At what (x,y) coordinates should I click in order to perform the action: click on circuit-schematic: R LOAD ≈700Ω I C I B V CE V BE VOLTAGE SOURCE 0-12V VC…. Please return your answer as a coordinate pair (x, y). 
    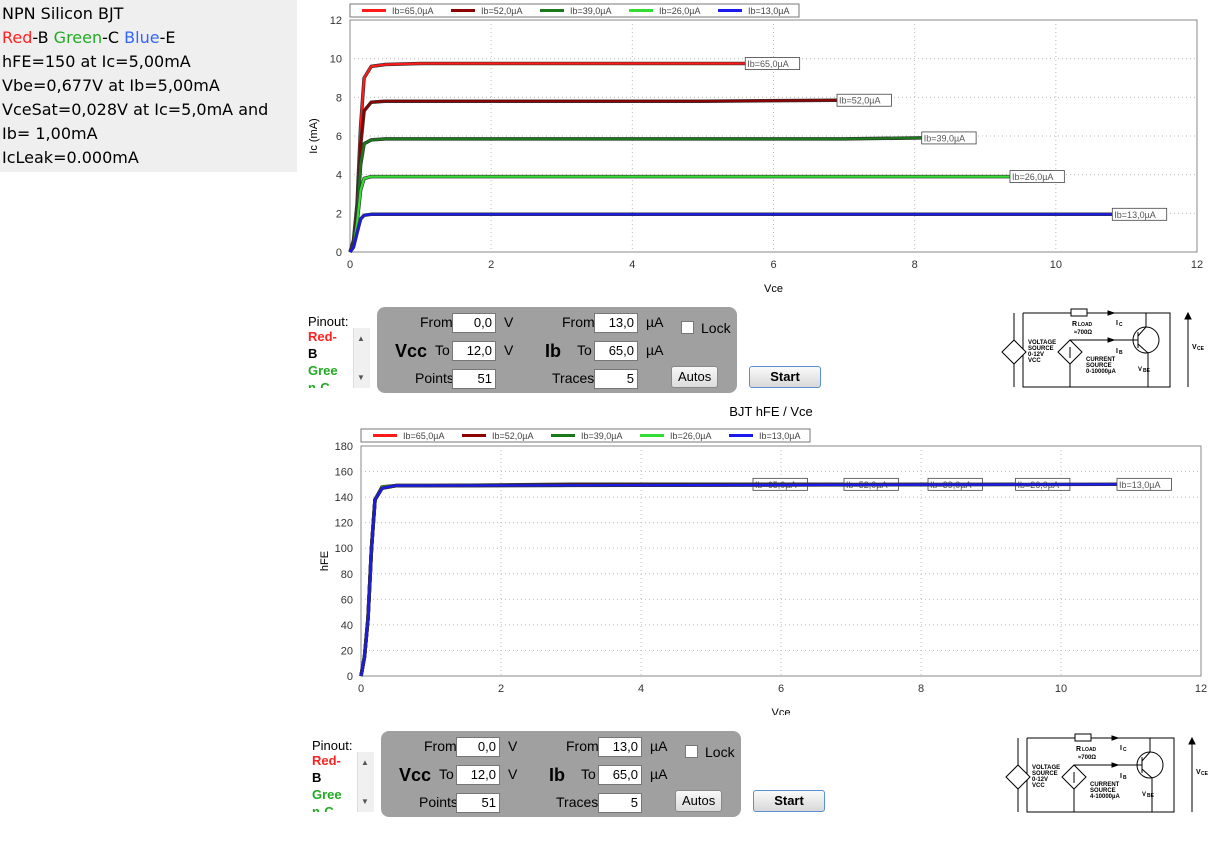
    Looking at the image, I should click on (1098, 352).